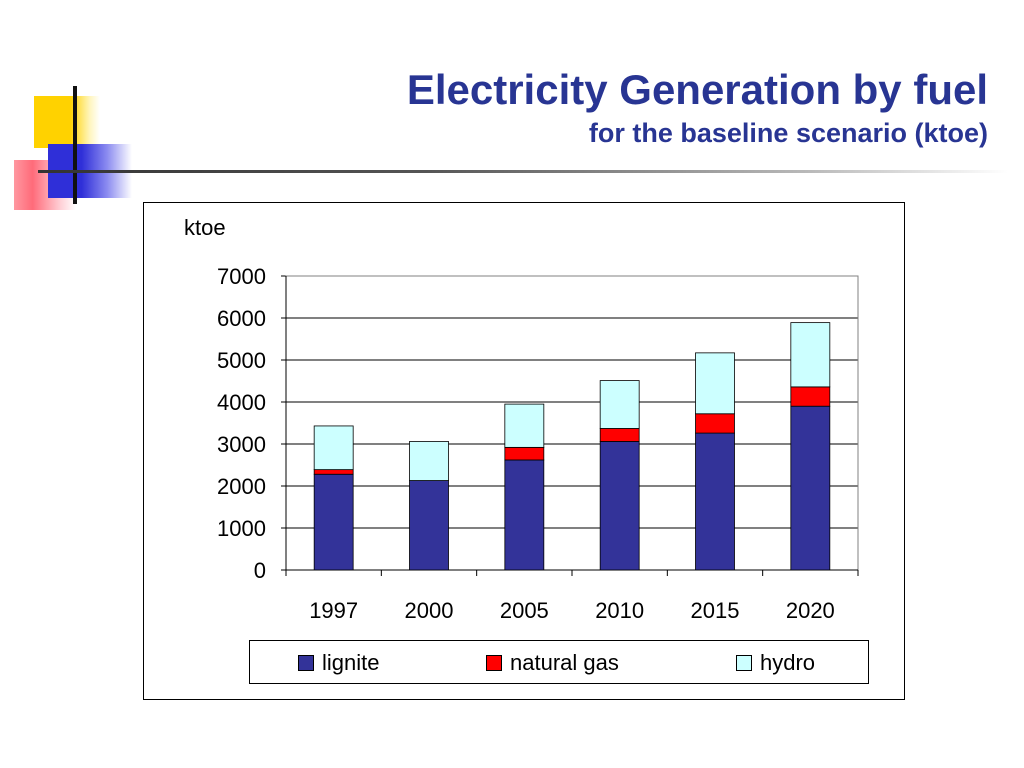  Describe the element at coordinates (67, 122) in the screenshot. I see `decor-yellow-square` at that location.